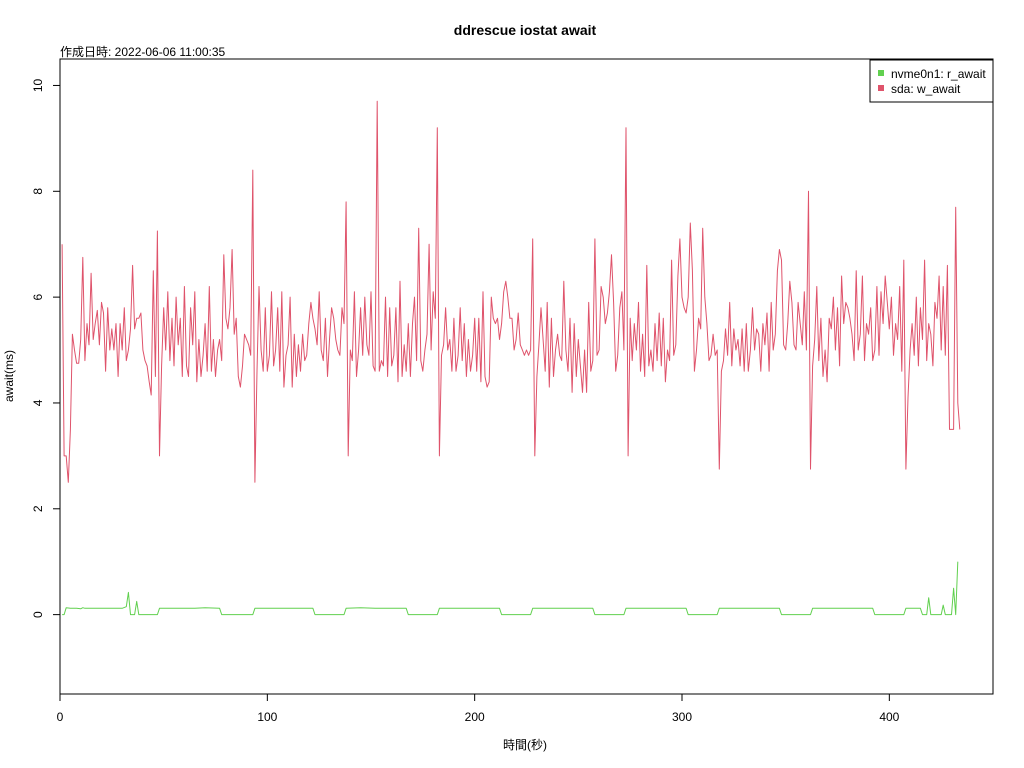  I want to click on y-axis-label: await(ms), so click(9, 376).